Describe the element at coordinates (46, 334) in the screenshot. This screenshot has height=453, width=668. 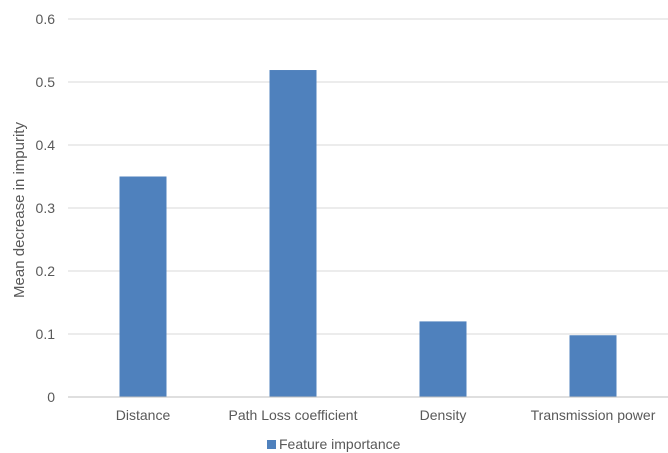
I see `y-tick-label: 0.1` at that location.